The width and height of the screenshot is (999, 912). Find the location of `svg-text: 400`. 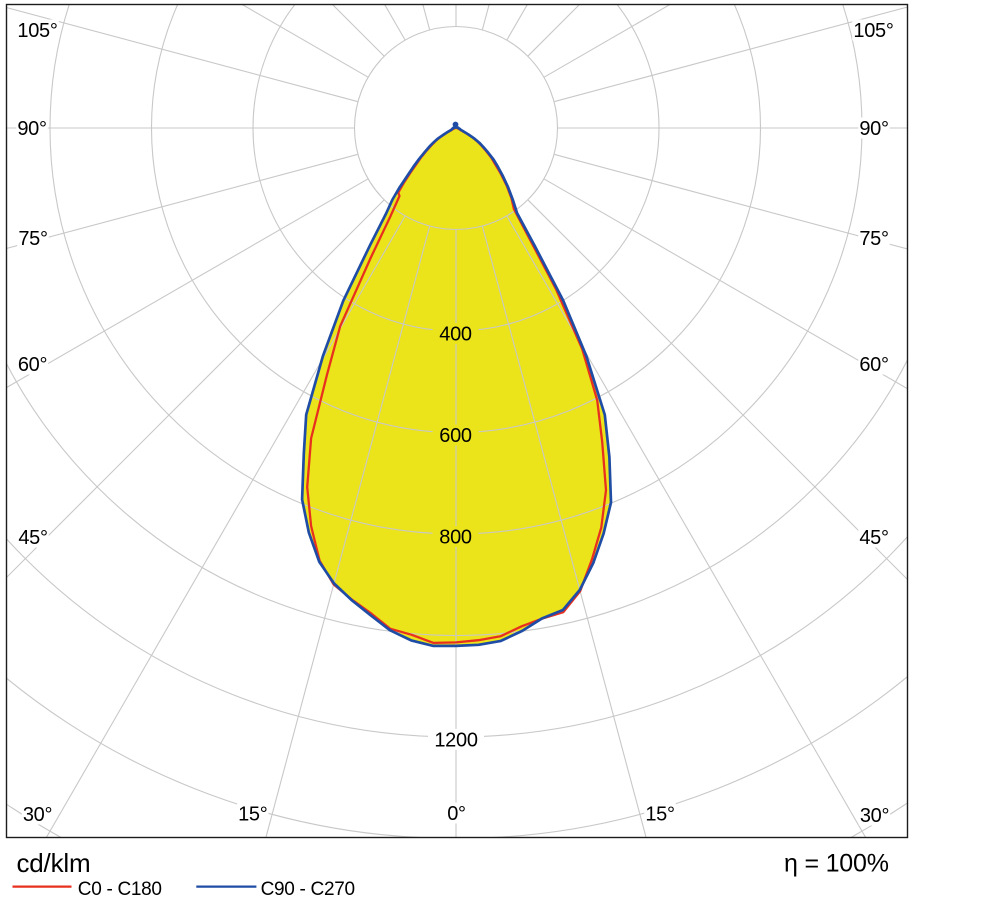

svg-text: 400 is located at coordinates (455, 335).